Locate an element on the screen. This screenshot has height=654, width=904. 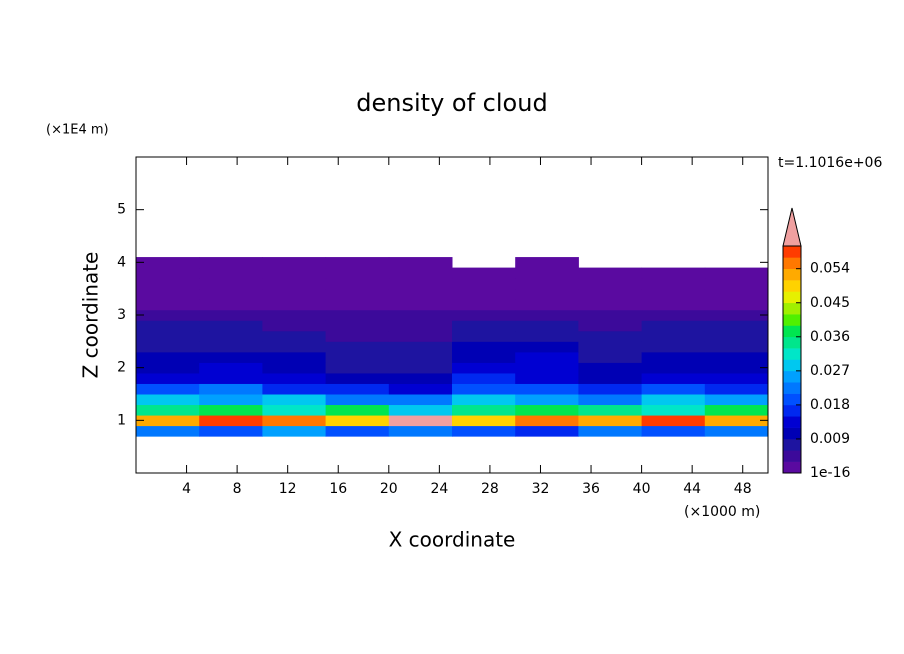
x-tick-label: 48 is located at coordinates (743, 489).